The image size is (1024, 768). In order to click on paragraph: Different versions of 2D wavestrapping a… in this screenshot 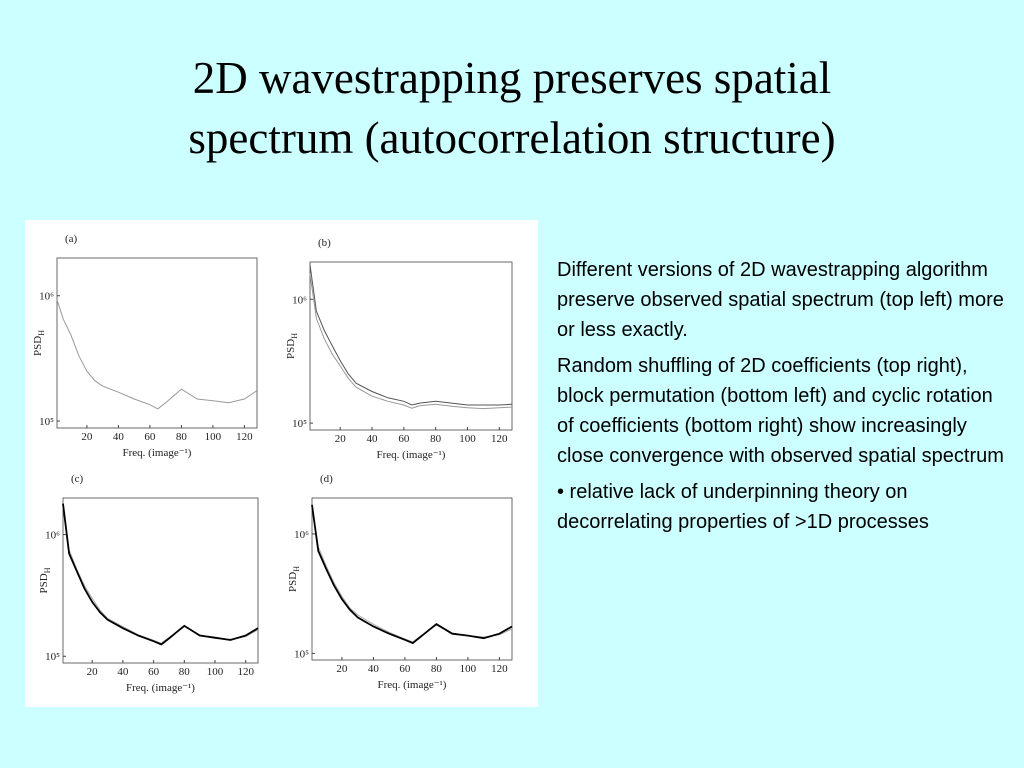, I will do `click(780, 300)`.